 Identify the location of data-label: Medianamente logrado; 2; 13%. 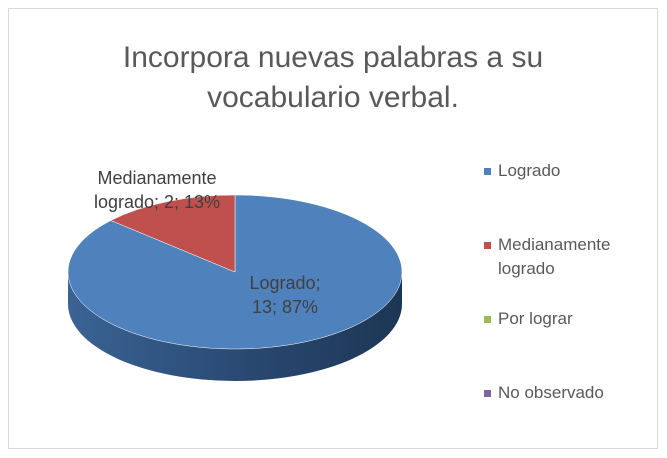
(157, 190).